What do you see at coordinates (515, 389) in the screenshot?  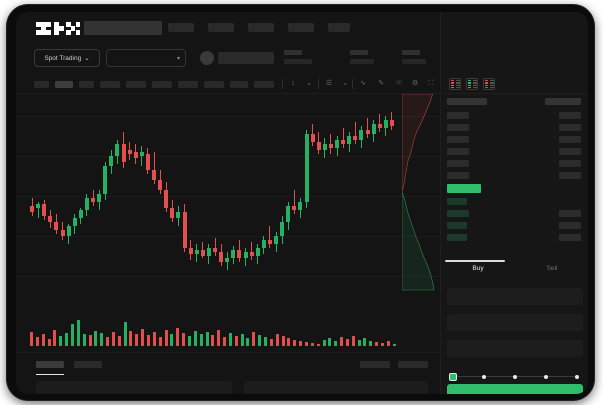 I see `submit-buy-button` at bounding box center [515, 389].